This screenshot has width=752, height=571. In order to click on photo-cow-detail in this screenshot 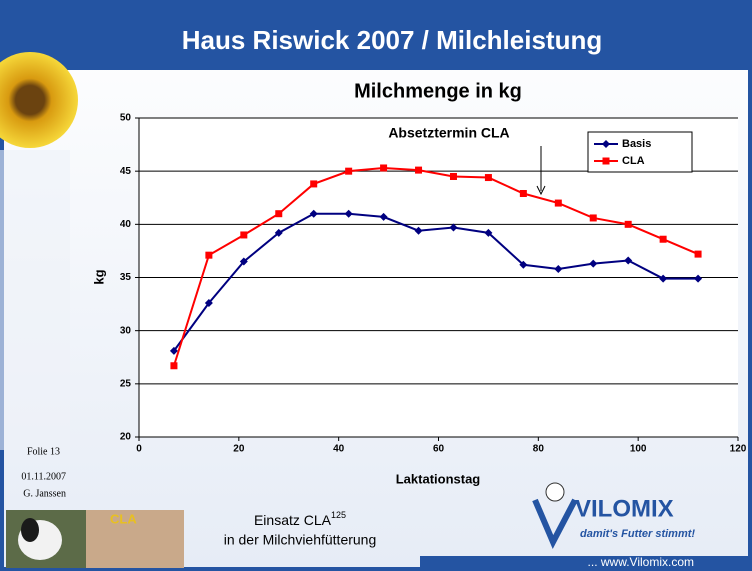, I will do `click(30, 530)`.